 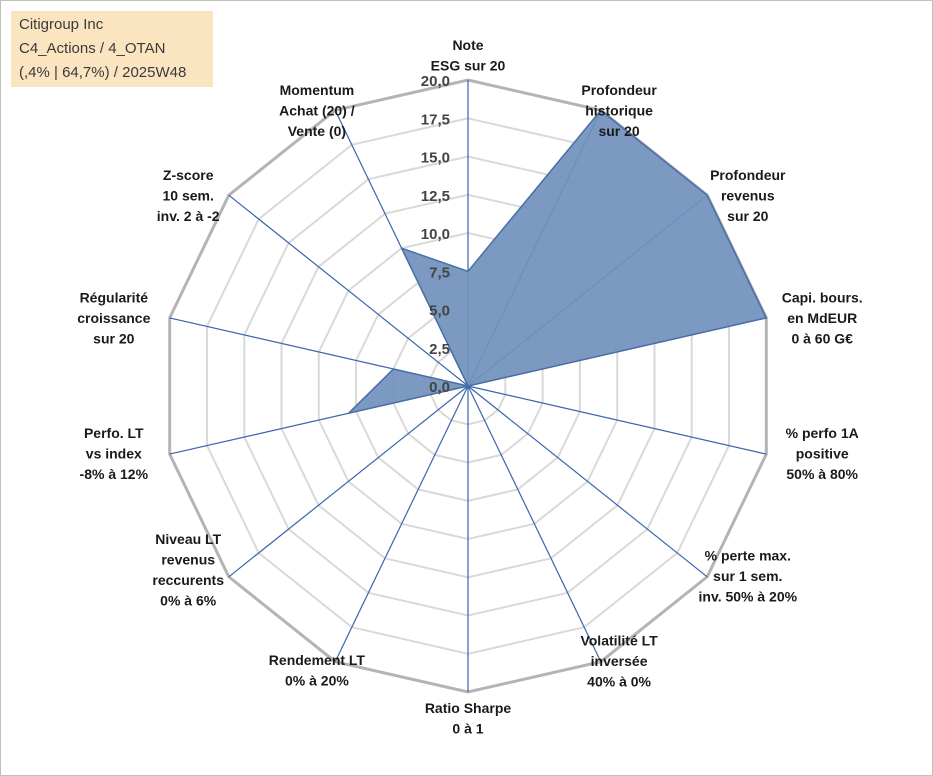 I want to click on tick-label: 10,0, so click(x=435, y=234).